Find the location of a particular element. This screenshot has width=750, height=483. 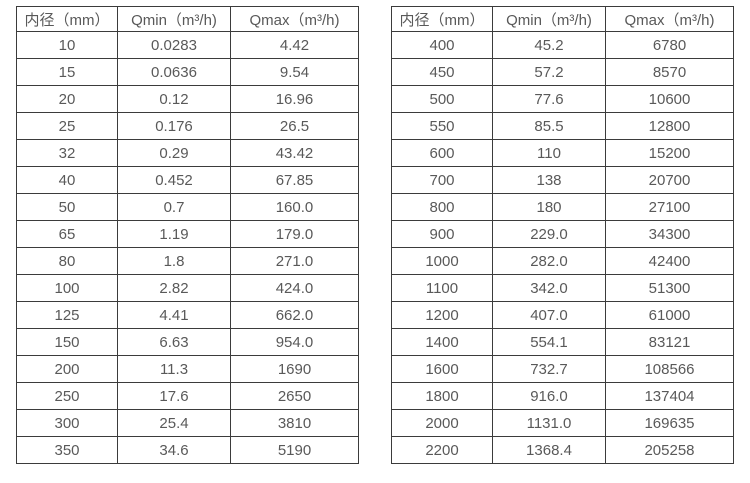

table-row: 1200 407.0 61000 is located at coordinates (562, 315).